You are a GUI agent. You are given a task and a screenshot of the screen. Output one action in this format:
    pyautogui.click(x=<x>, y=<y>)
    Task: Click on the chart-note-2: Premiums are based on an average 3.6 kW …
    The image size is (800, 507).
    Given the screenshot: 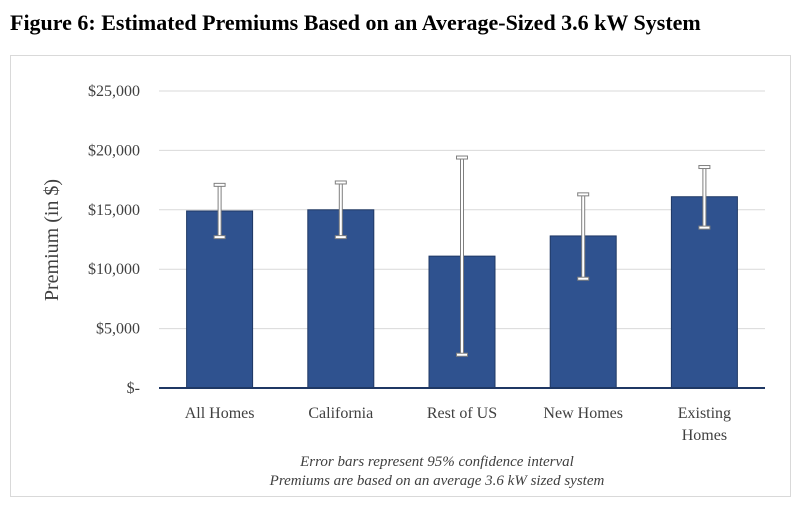 What is the action you would take?
    pyautogui.click(x=437, y=481)
    